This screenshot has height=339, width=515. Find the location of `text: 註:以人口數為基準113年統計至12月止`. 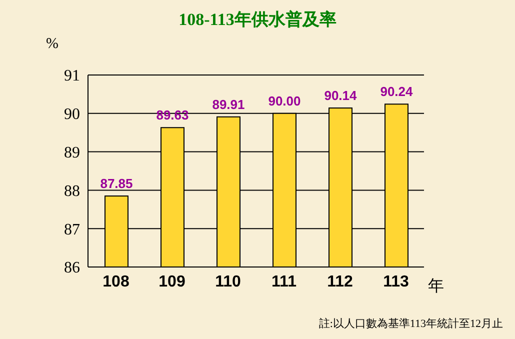

text: 註:以人口數為基準113年統計至12月止 is located at coordinates (410, 323).